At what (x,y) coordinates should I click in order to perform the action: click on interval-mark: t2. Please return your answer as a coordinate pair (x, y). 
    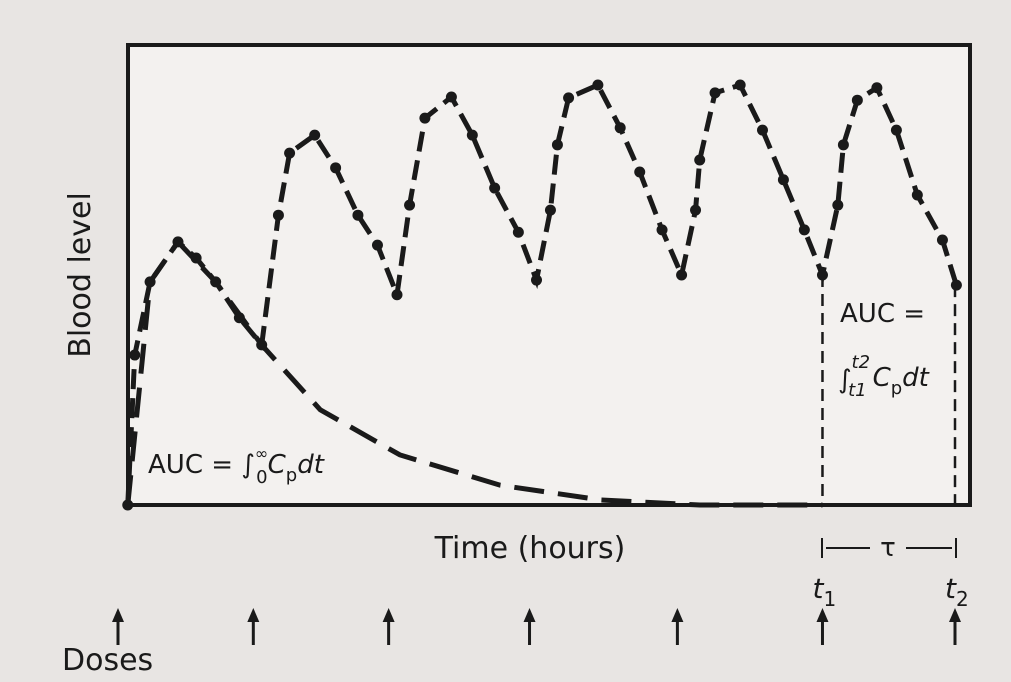
    Looking at the image, I should click on (957, 591).